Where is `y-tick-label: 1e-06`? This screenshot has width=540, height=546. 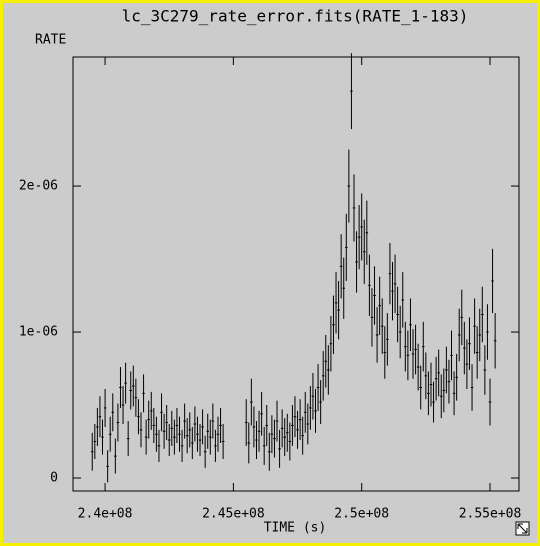 y-tick-label: 1e-06 is located at coordinates (38, 332).